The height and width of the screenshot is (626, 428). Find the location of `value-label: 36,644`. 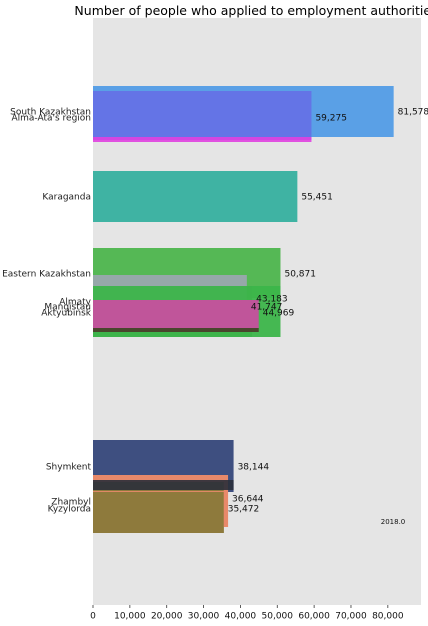

value-label: 36,644 is located at coordinates (248, 500).